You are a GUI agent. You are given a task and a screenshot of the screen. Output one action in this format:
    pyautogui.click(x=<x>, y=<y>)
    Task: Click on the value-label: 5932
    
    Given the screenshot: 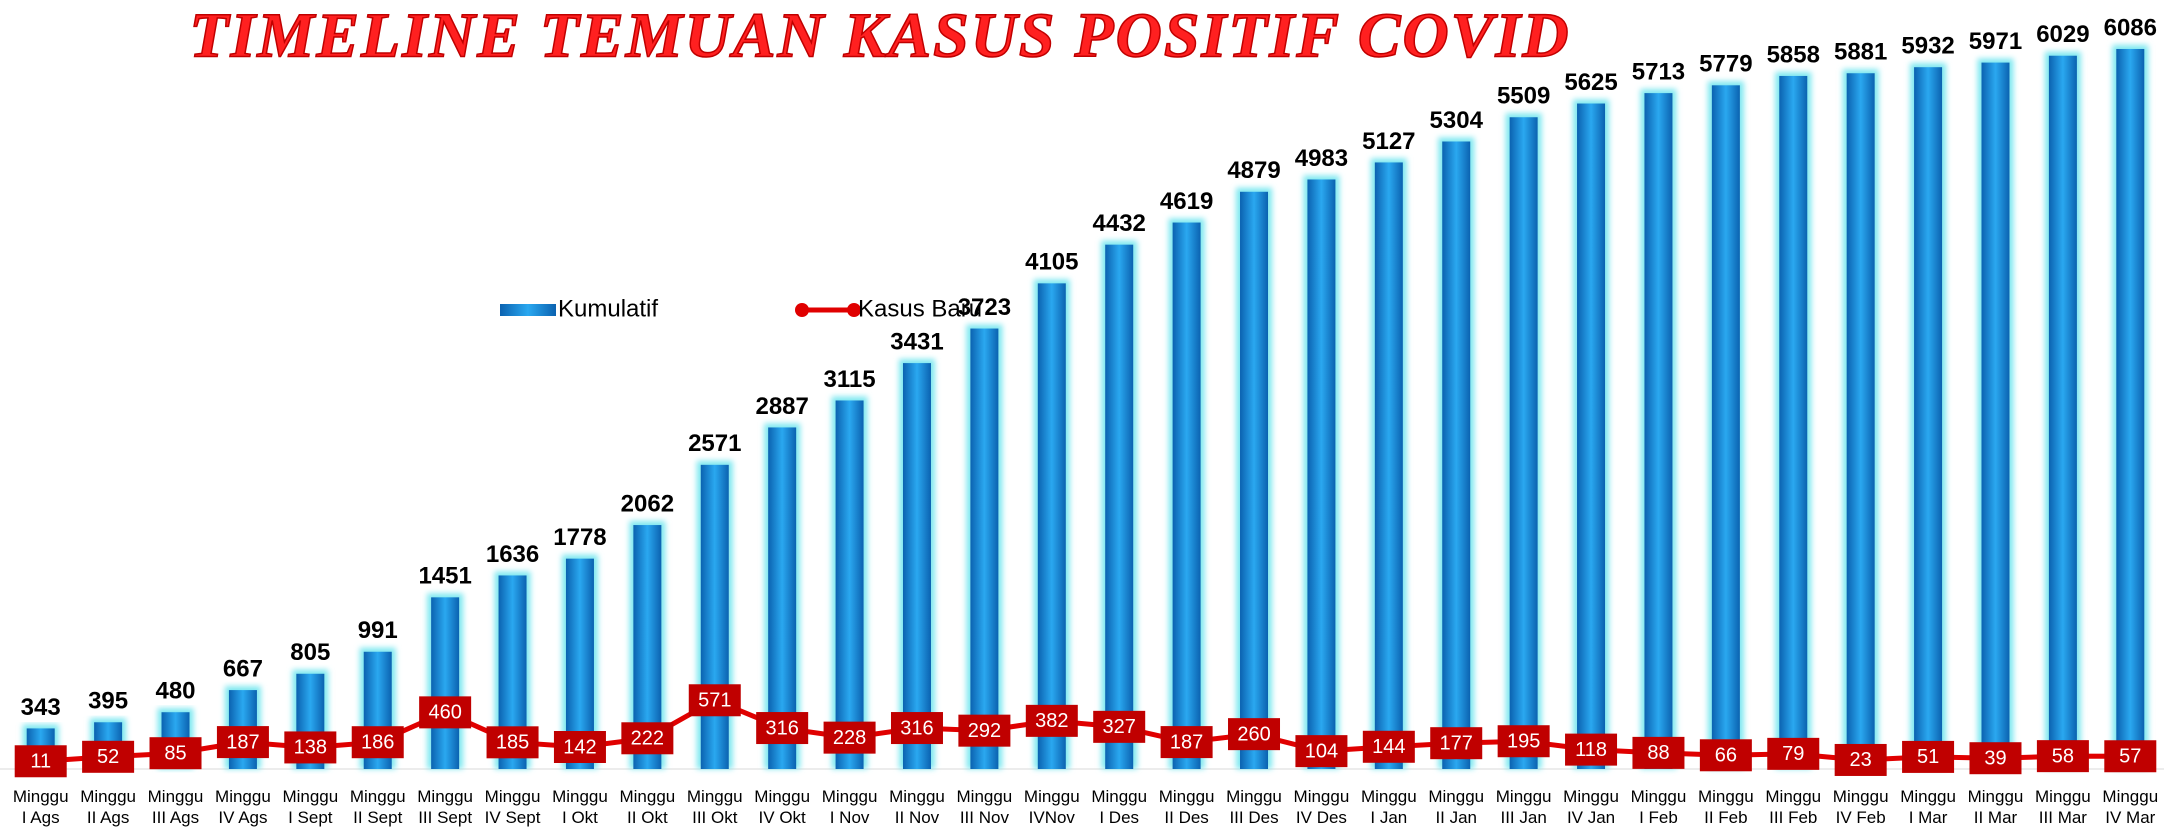 What is the action you would take?
    pyautogui.click(x=1927, y=46)
    